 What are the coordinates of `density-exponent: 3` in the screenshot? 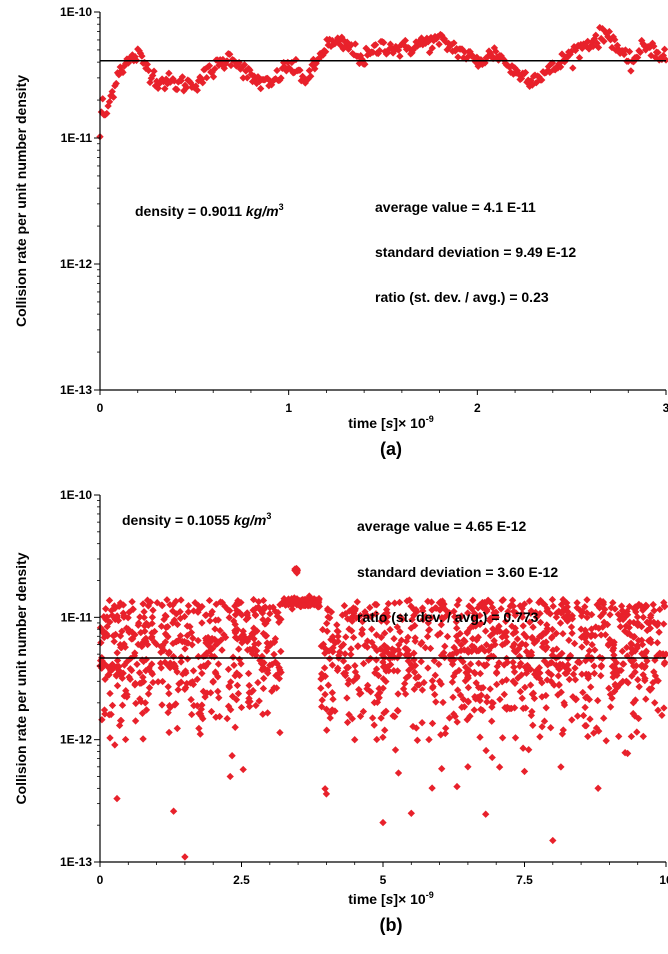 It's located at (268, 516).